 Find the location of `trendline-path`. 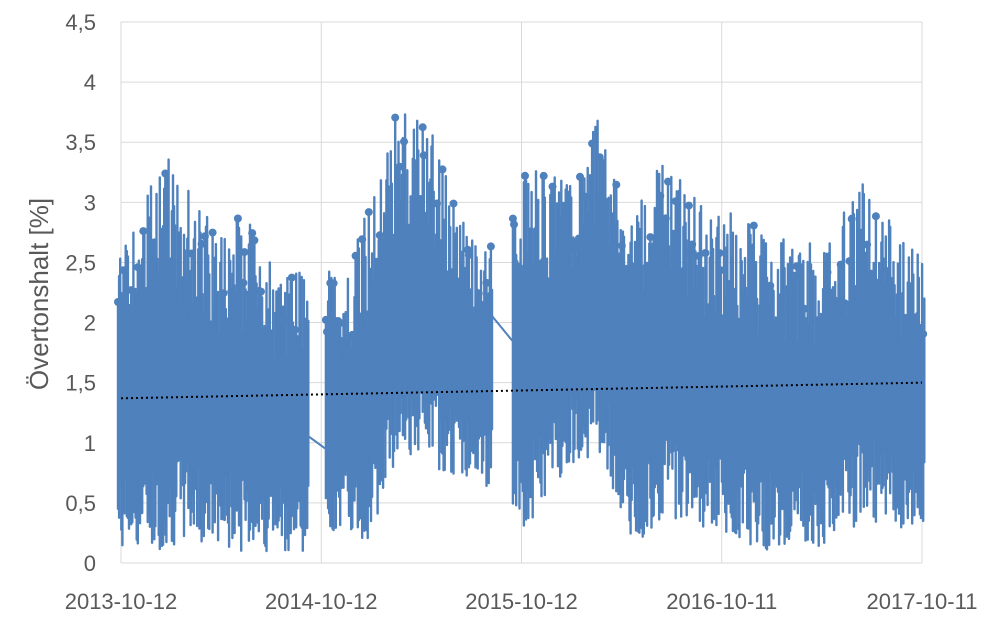

trendline-path is located at coordinates (521, 390).